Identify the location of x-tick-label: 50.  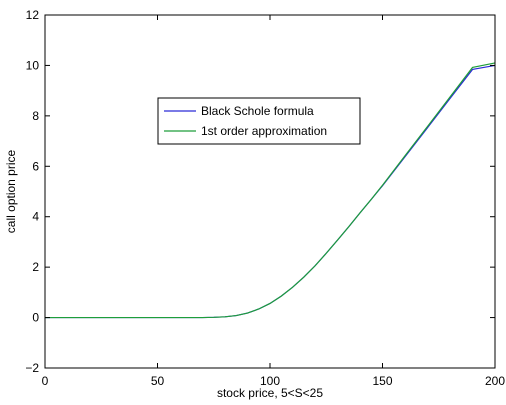
(158, 381).